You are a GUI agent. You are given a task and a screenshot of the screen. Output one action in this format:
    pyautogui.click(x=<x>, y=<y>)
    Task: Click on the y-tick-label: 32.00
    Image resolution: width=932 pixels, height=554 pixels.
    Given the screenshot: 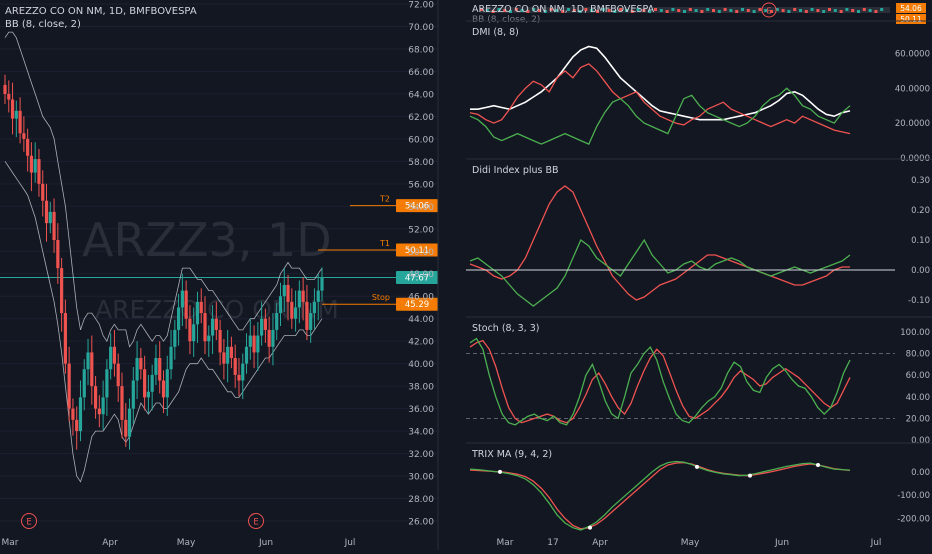 What is the action you would take?
    pyautogui.click(x=421, y=455)
    